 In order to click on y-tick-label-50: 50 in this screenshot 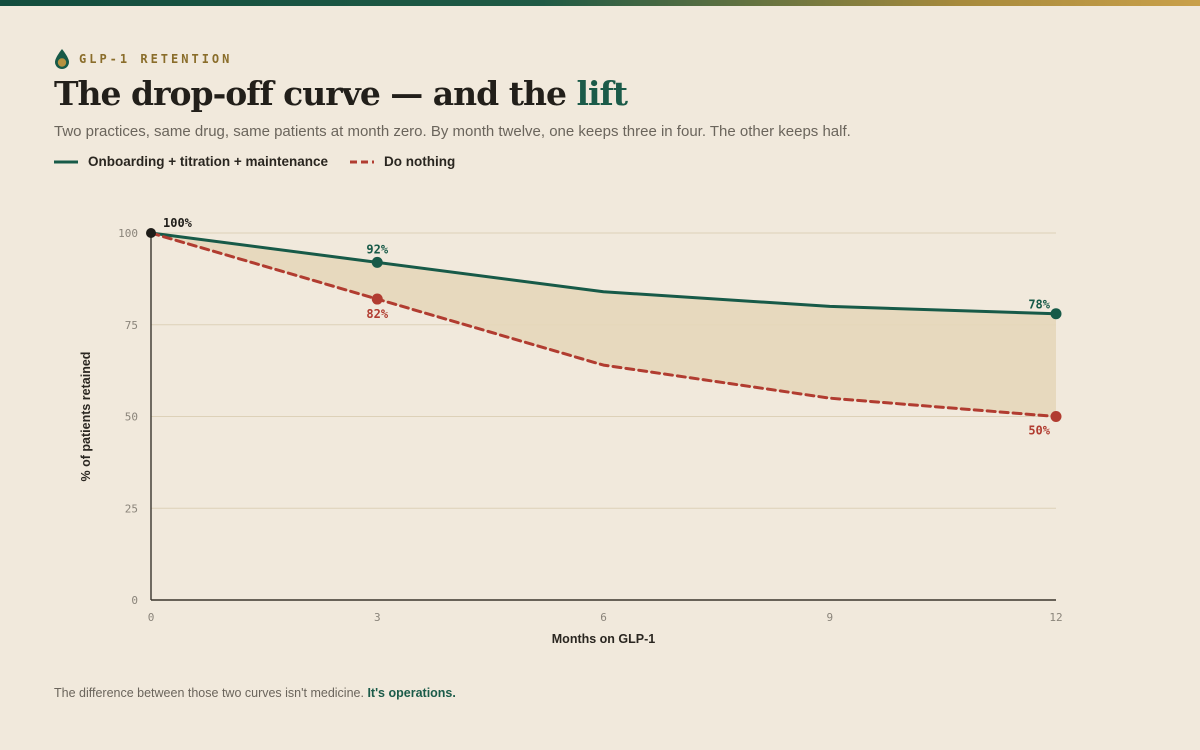, I will do `click(131, 417)`.